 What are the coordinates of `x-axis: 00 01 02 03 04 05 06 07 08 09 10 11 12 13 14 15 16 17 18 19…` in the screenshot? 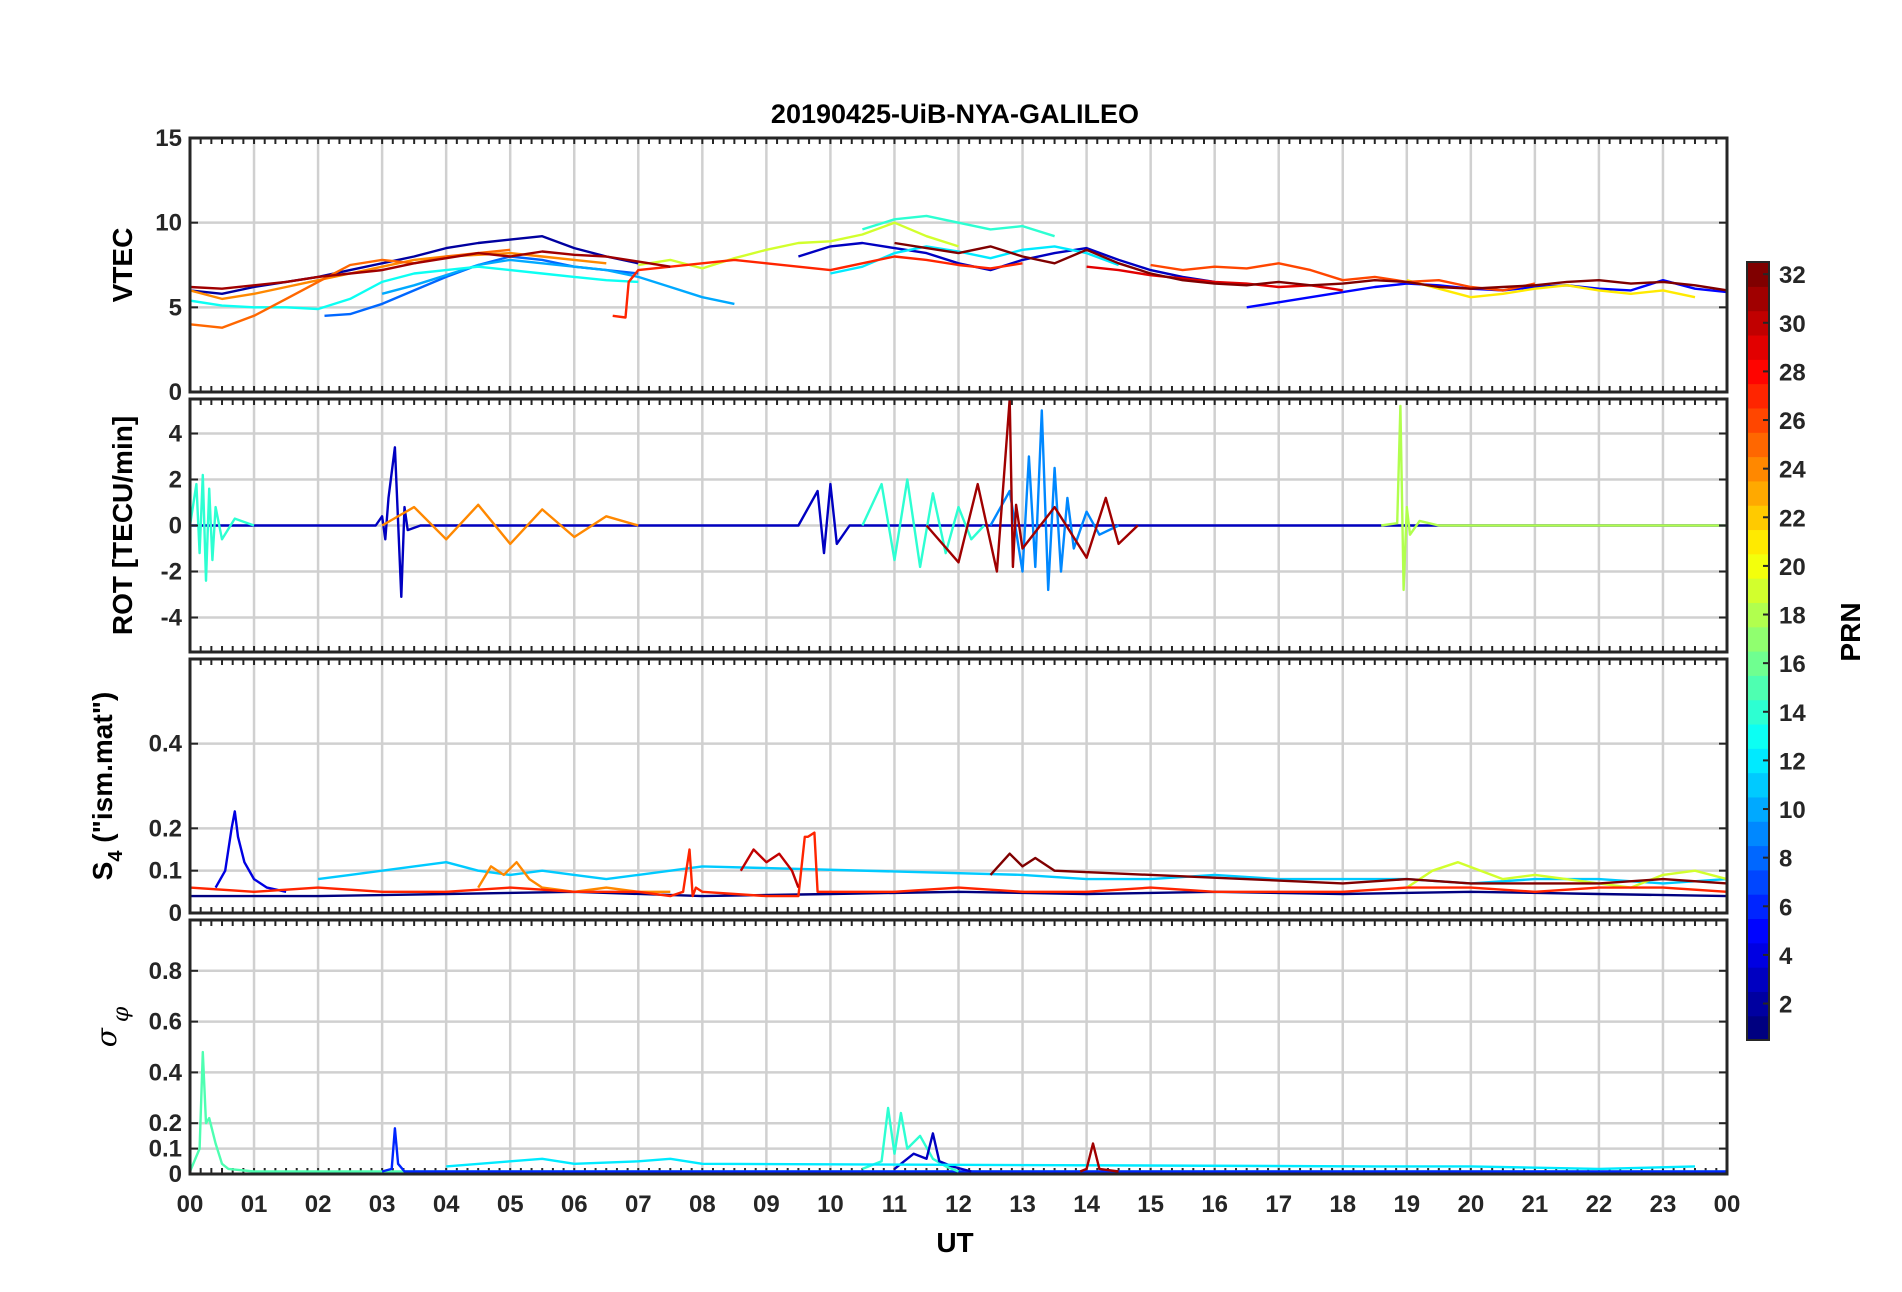 It's located at (959, 1204).